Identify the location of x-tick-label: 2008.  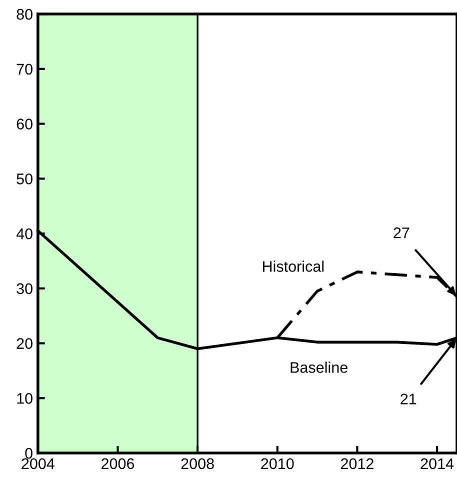
(197, 464).